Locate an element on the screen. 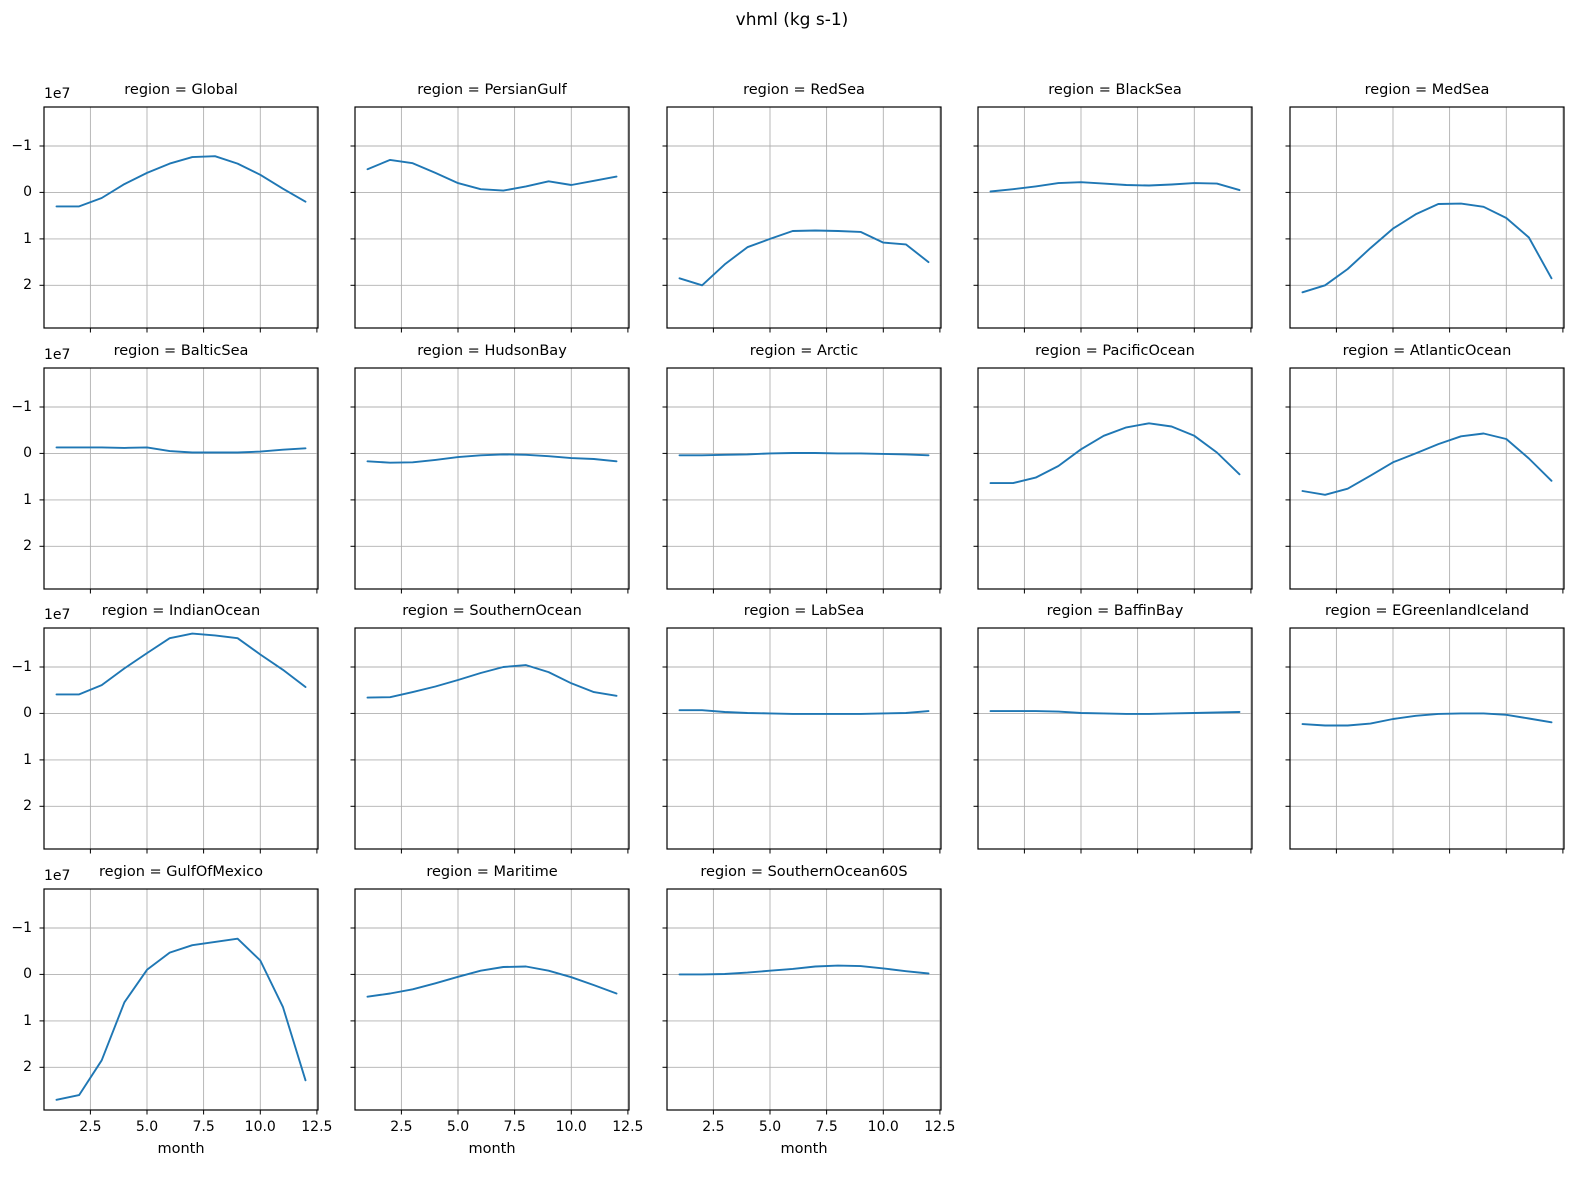  figure-title: vhml (kg s-1) is located at coordinates (792, 20).